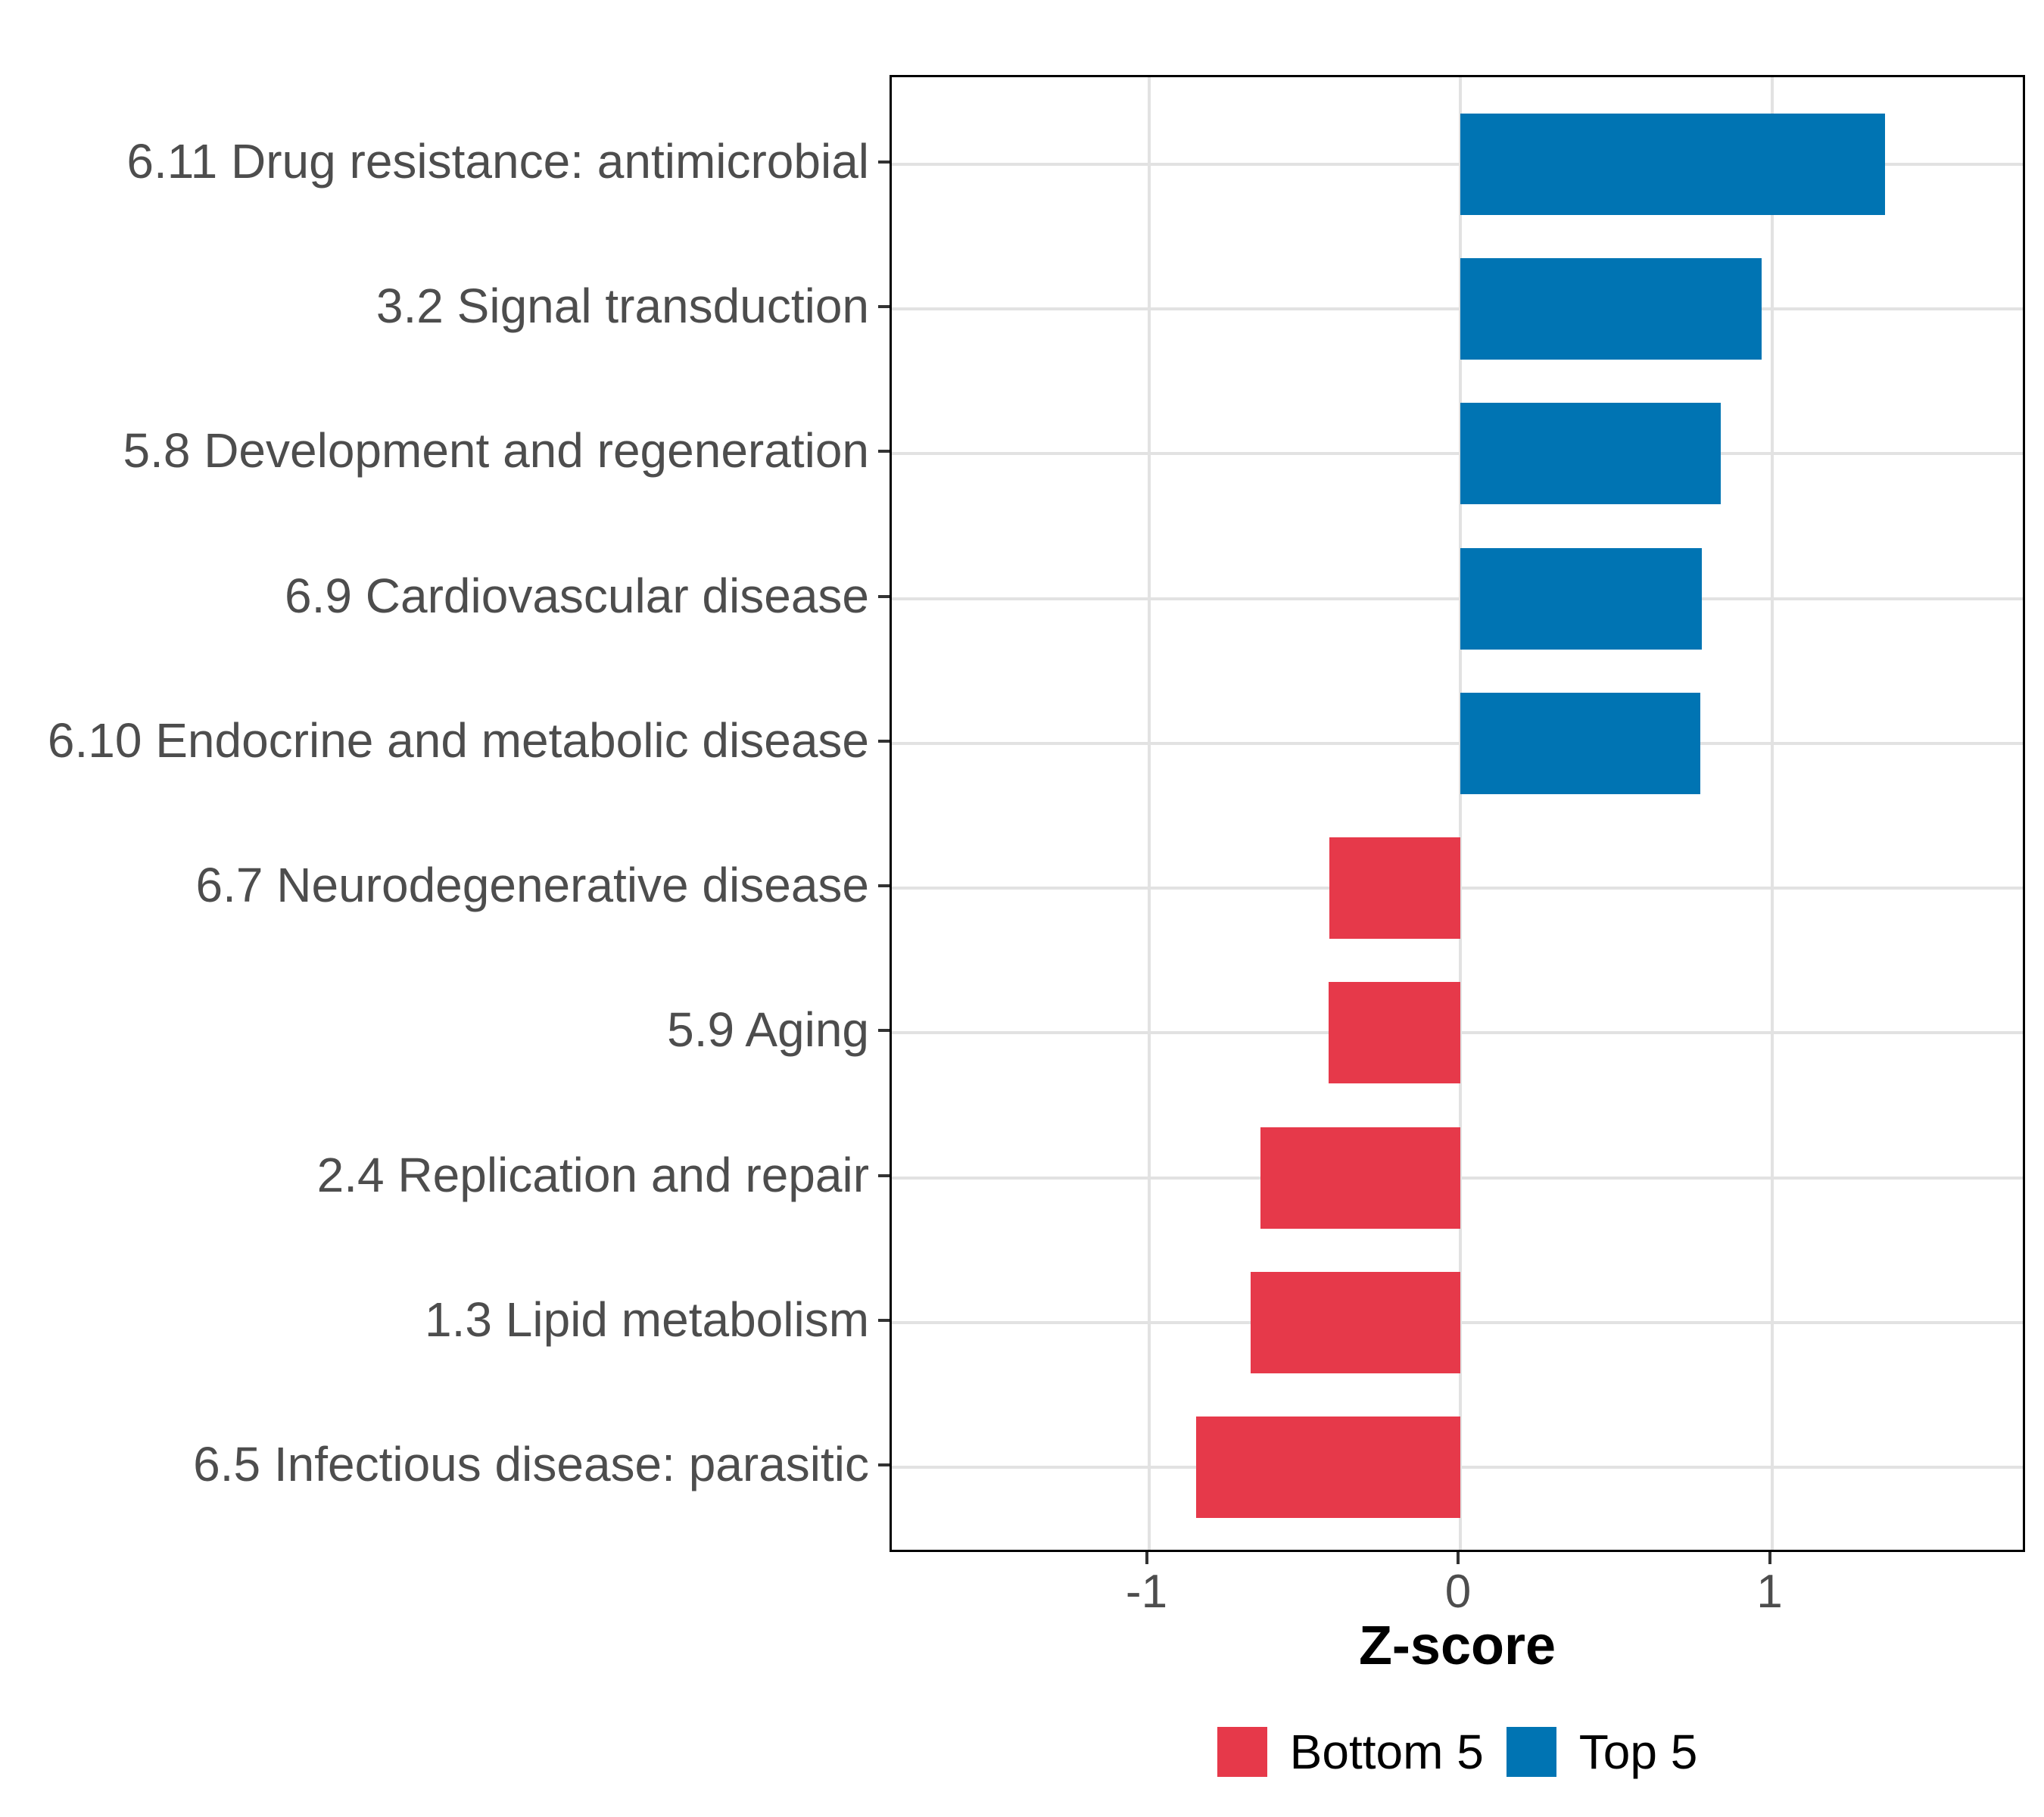  I want to click on legend-item: Bottom 5, so click(1350, 1752).